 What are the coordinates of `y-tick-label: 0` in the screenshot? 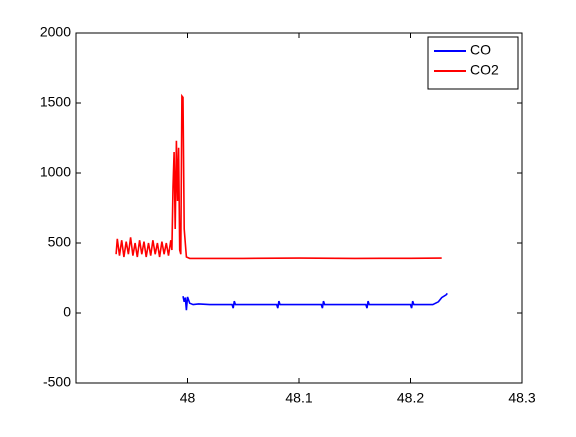 It's located at (67, 312).